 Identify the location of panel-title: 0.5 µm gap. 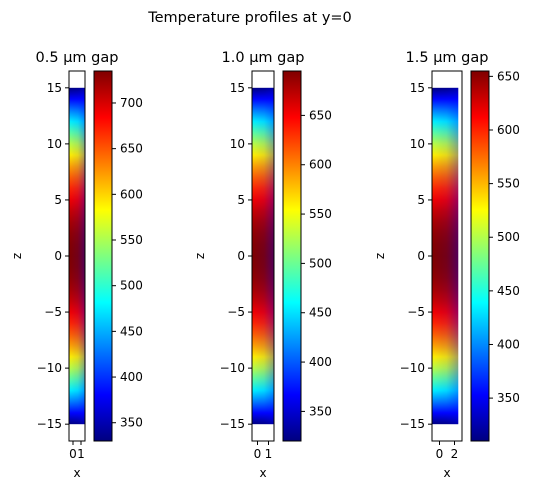
(77, 58).